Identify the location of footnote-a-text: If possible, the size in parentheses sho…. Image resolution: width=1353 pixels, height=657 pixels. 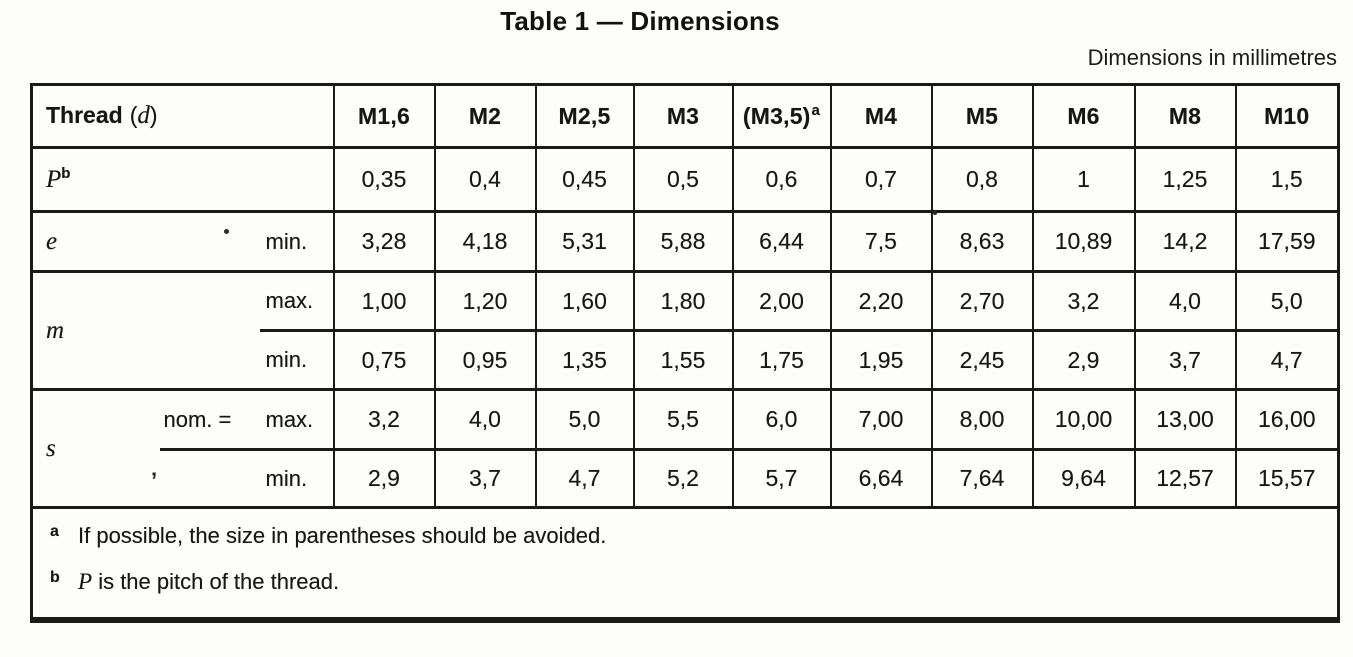
(342, 535).